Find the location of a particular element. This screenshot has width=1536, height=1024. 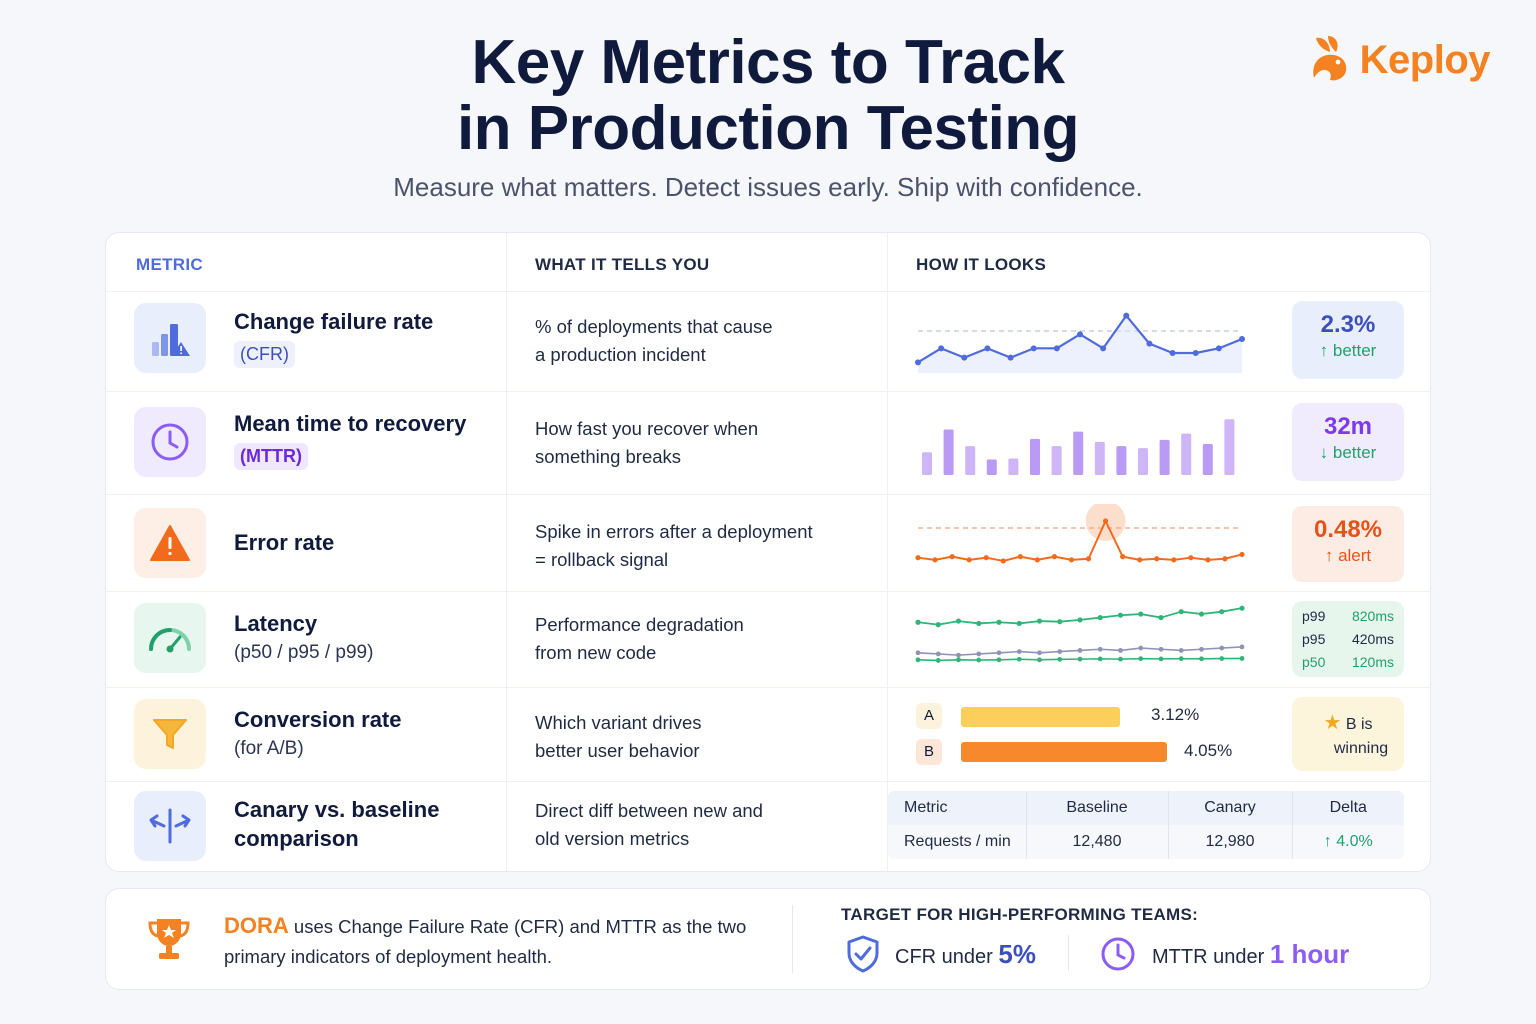

metric-abbrev-pill: (CFR) is located at coordinates (264, 354).